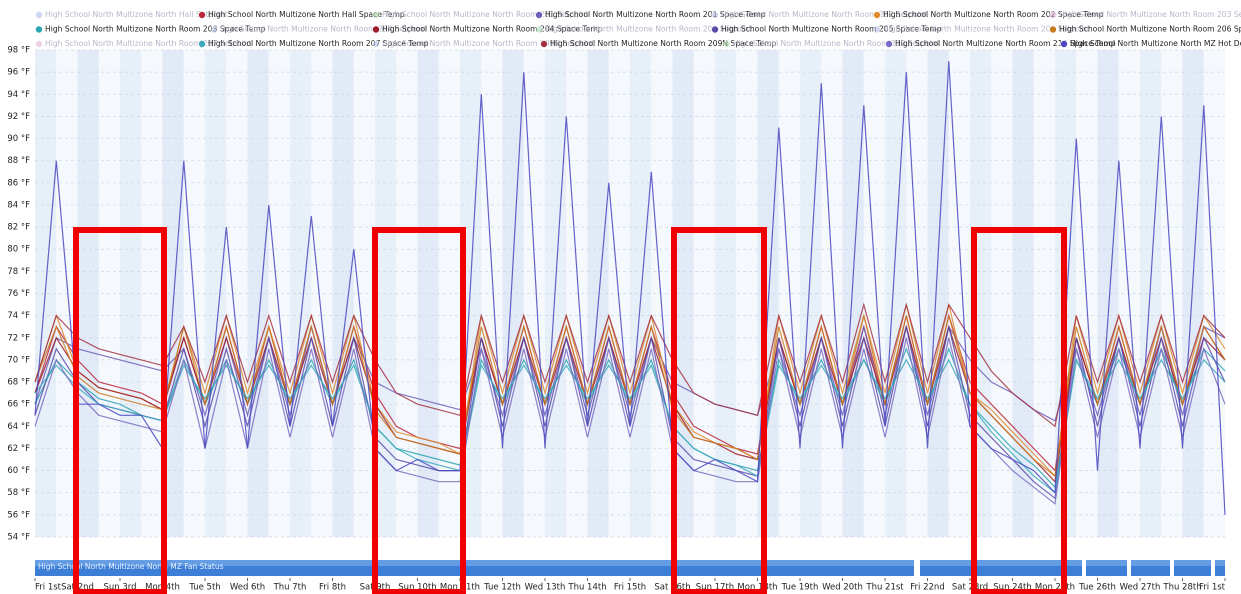 The image size is (1241, 594). I want to click on x-tick-label: Sat 23rd, so click(970, 588).